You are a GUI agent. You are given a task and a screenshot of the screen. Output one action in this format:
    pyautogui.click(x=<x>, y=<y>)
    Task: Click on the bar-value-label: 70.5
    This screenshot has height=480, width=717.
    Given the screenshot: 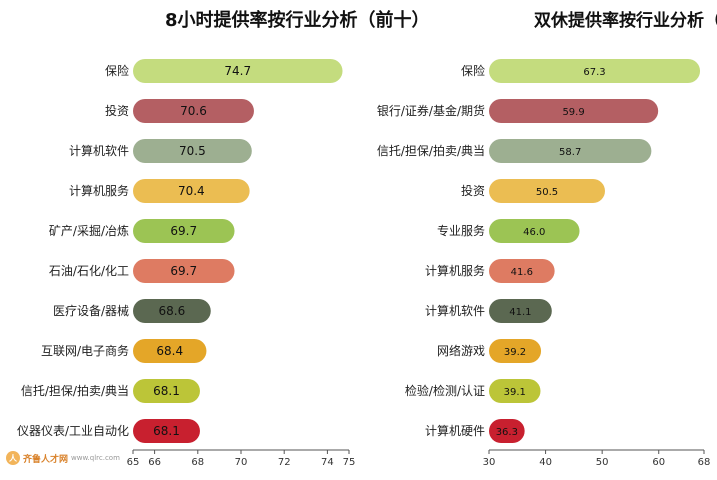 What is the action you would take?
    pyautogui.click(x=192, y=151)
    